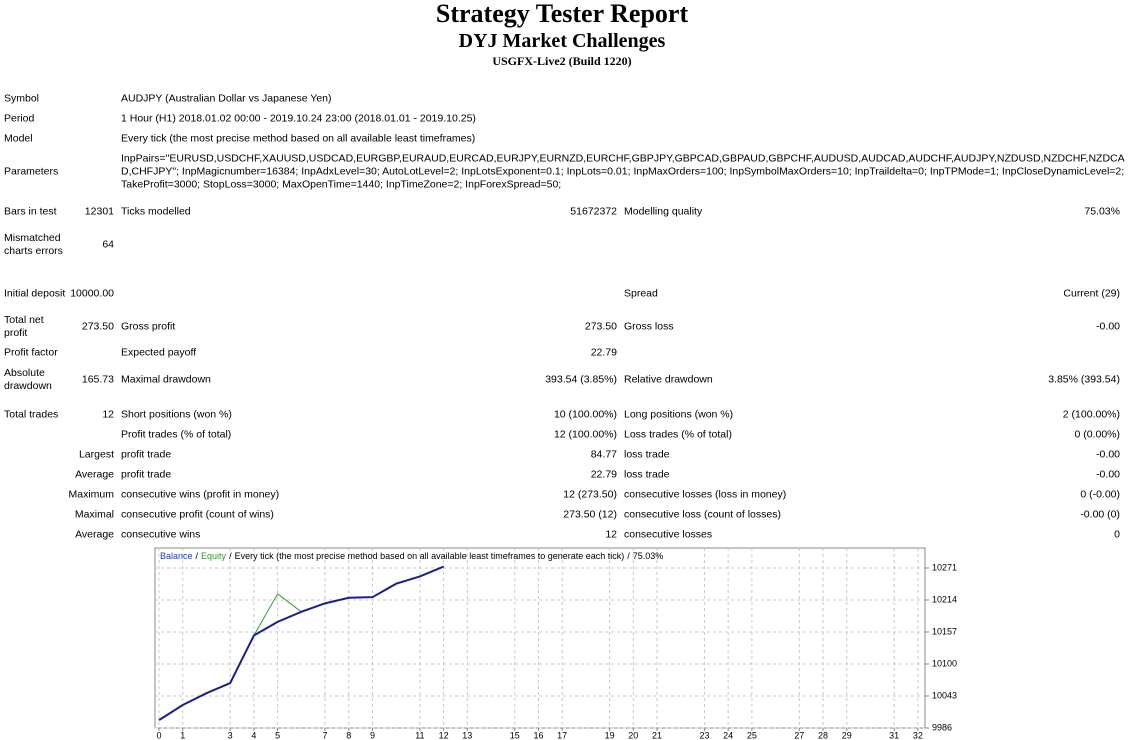  Describe the element at coordinates (752, 735) in the screenshot. I see `x-tick-label: 25` at that location.